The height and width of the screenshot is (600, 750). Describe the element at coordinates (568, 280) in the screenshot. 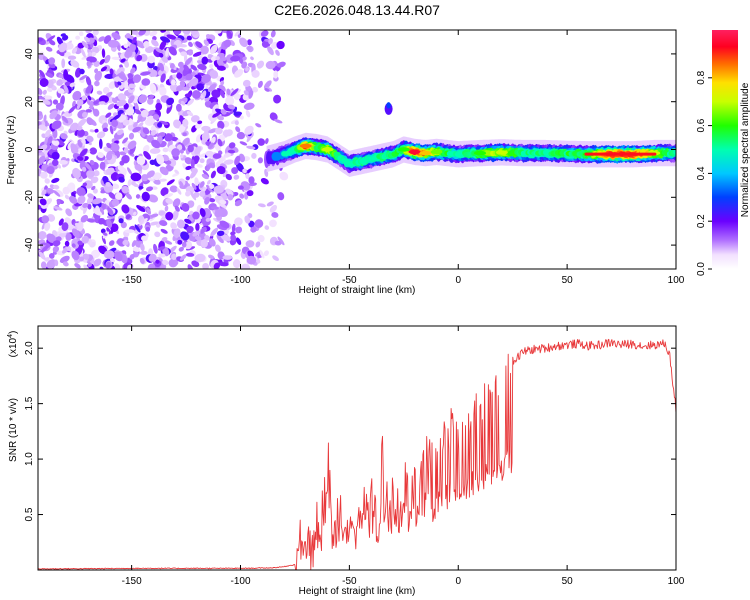

I see `spectrogram-x-tick-label: 50` at that location.